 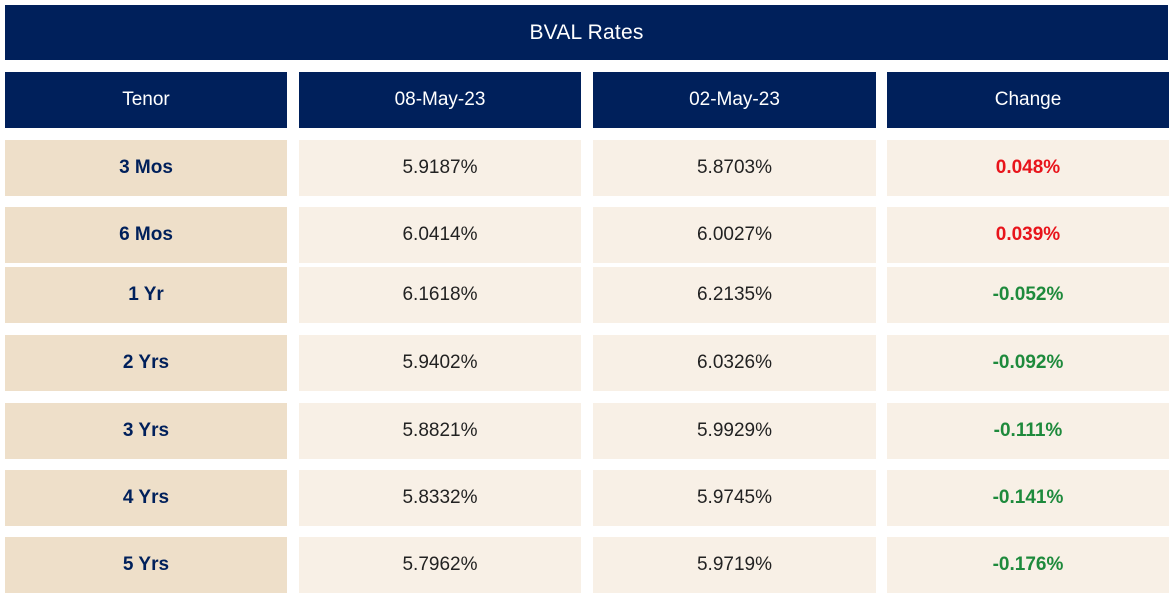 What do you see at coordinates (734, 431) in the screenshot?
I see `rate-02-may-cell: 5.9929%` at bounding box center [734, 431].